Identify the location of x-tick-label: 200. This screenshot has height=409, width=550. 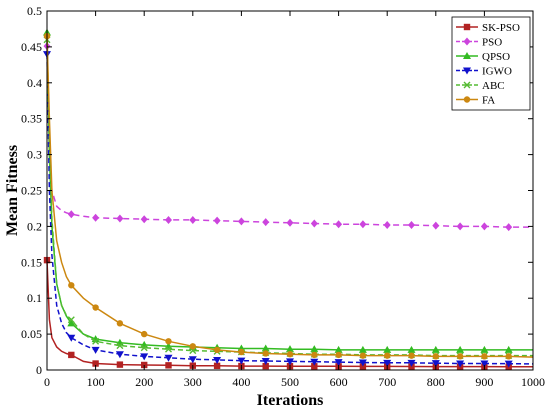
(144, 382).